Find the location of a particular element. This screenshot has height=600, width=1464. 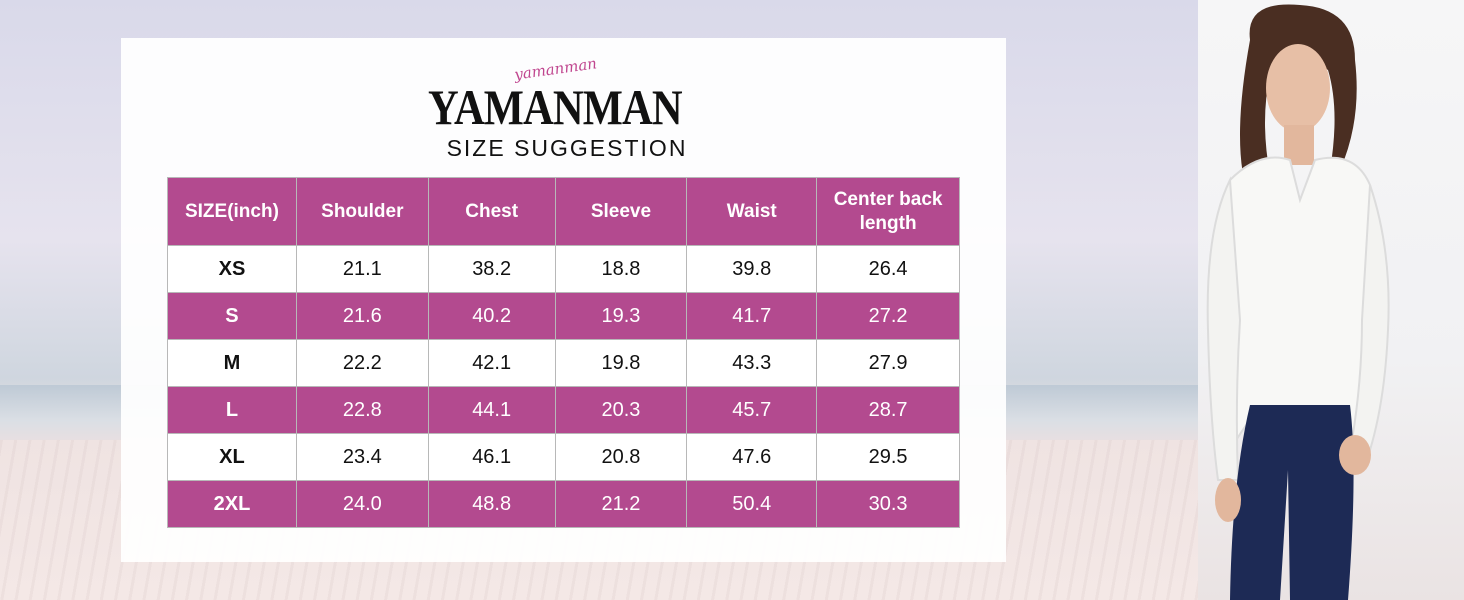

size-suggestion-title: SIZE SUGGESTION is located at coordinates (567, 148).